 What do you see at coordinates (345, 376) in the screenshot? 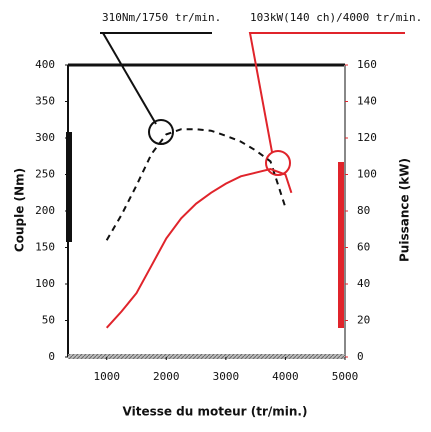
I see `x-tick-label: 5000` at bounding box center [345, 376].